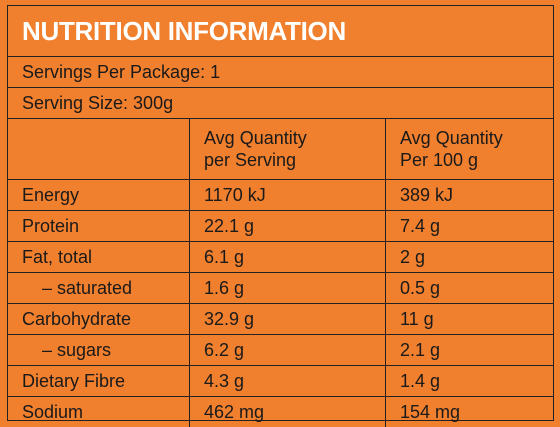 The image size is (560, 427). What do you see at coordinates (99, 412) in the screenshot?
I see `nutrient-name: Sodium` at bounding box center [99, 412].